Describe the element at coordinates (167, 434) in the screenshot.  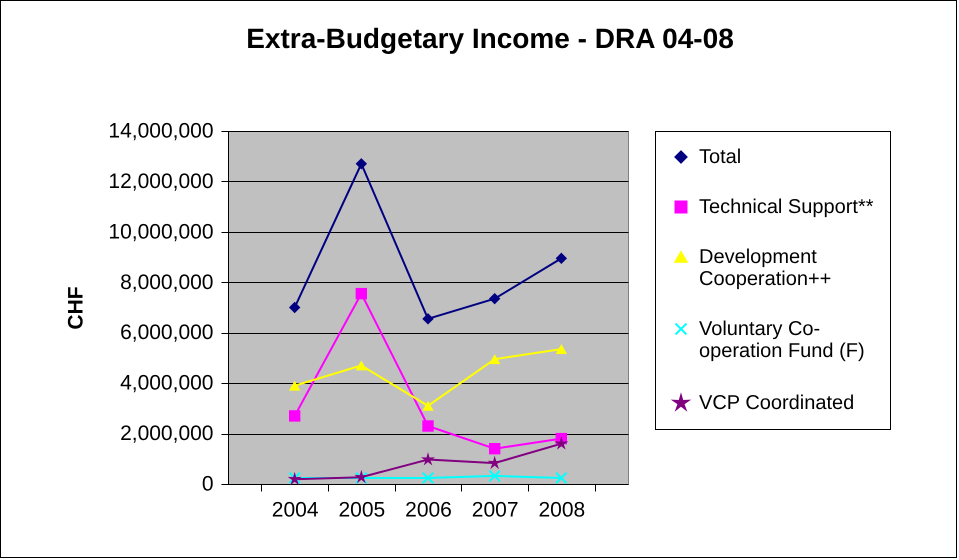
I see `y-tick-label: 2,000,000` at that location.